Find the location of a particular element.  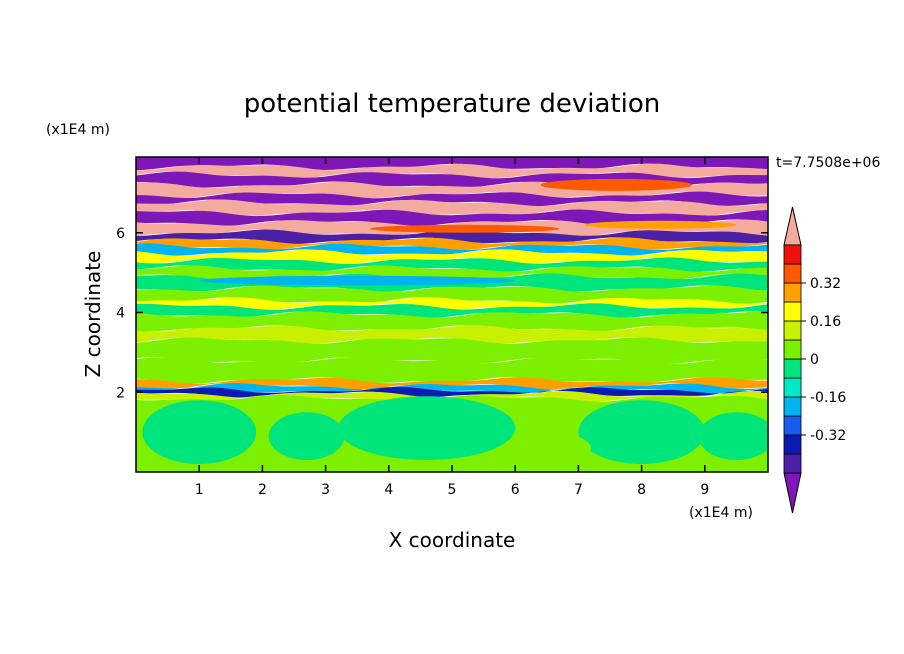

colorbar-tick-label: 0.32 is located at coordinates (825, 284).